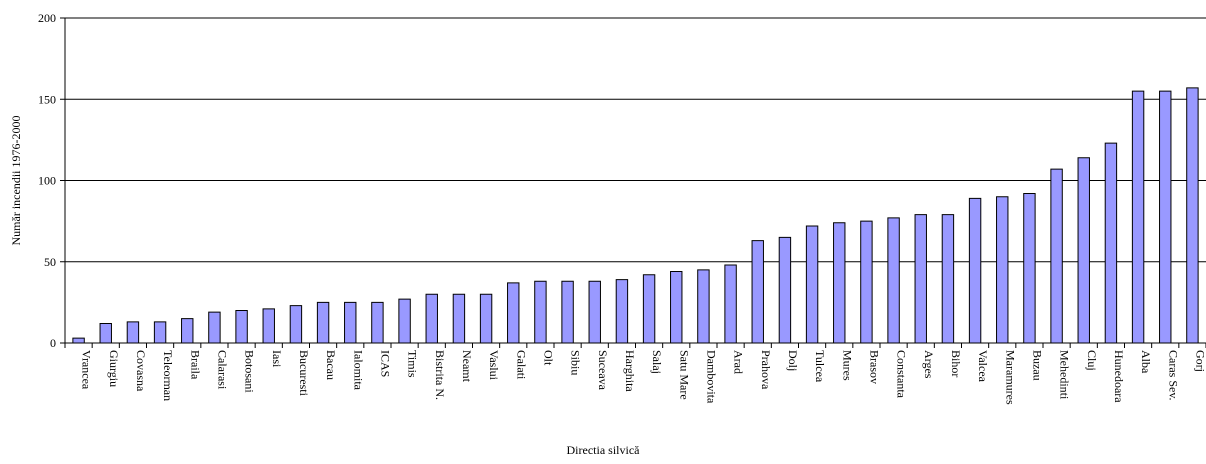  I want to click on y-axis-label: Număr incendii 1976-2000, so click(16, 181).